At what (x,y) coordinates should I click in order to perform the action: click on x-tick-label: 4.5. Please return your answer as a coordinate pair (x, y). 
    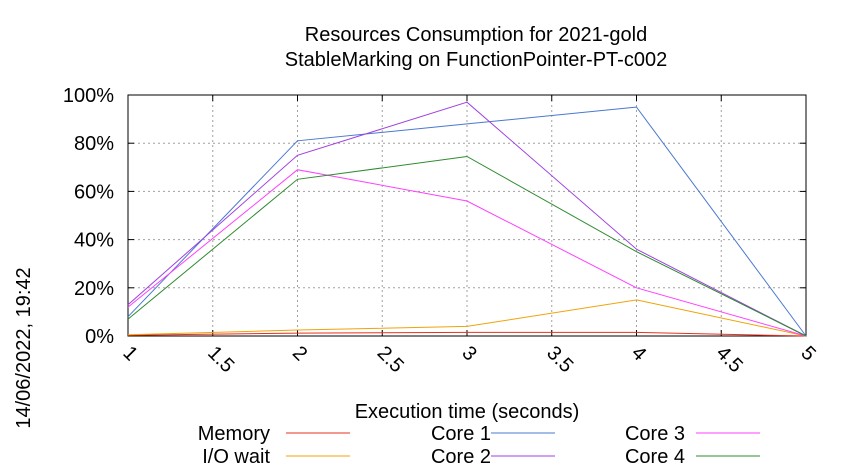
    Looking at the image, I should click on (729, 359).